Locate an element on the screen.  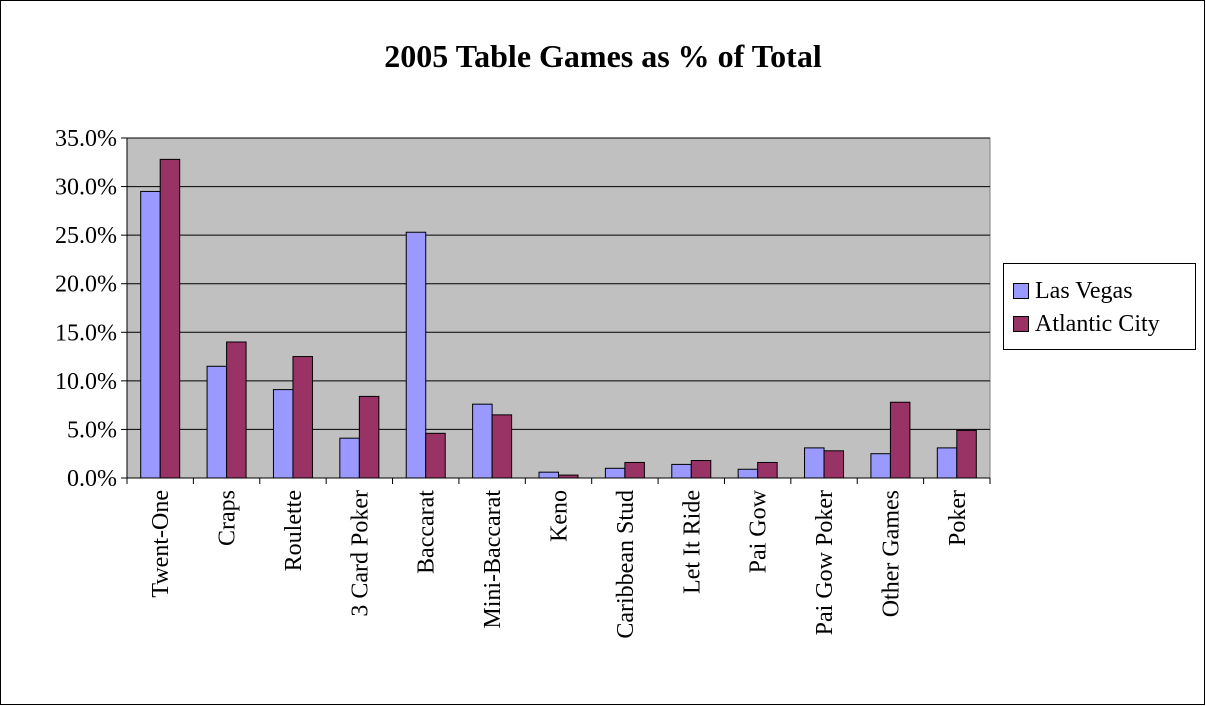
bar-las-vegas-craps is located at coordinates (217, 422).